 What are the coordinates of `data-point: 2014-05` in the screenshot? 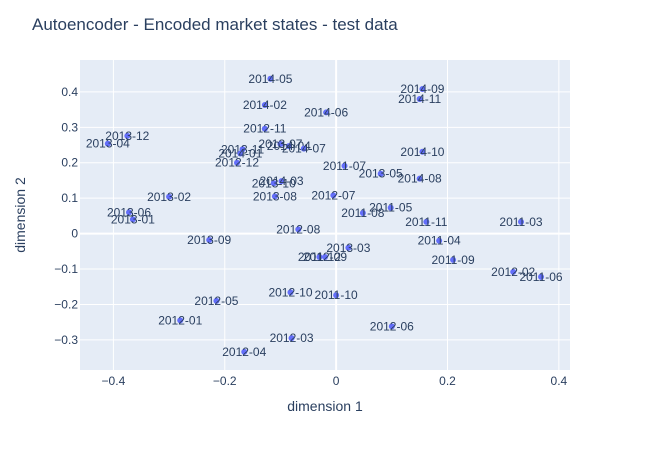 It's located at (270, 79).